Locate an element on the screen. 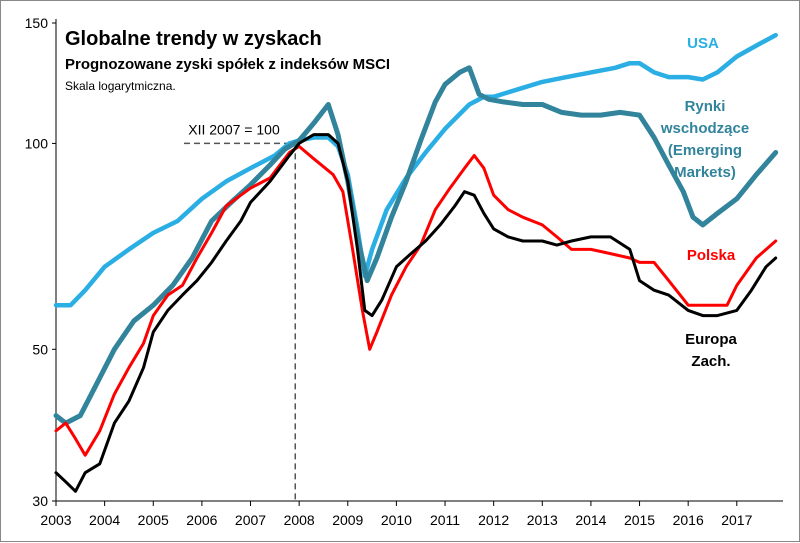 This screenshot has width=800, height=543. reference-label: XII 2007 = 100 is located at coordinates (234, 129).